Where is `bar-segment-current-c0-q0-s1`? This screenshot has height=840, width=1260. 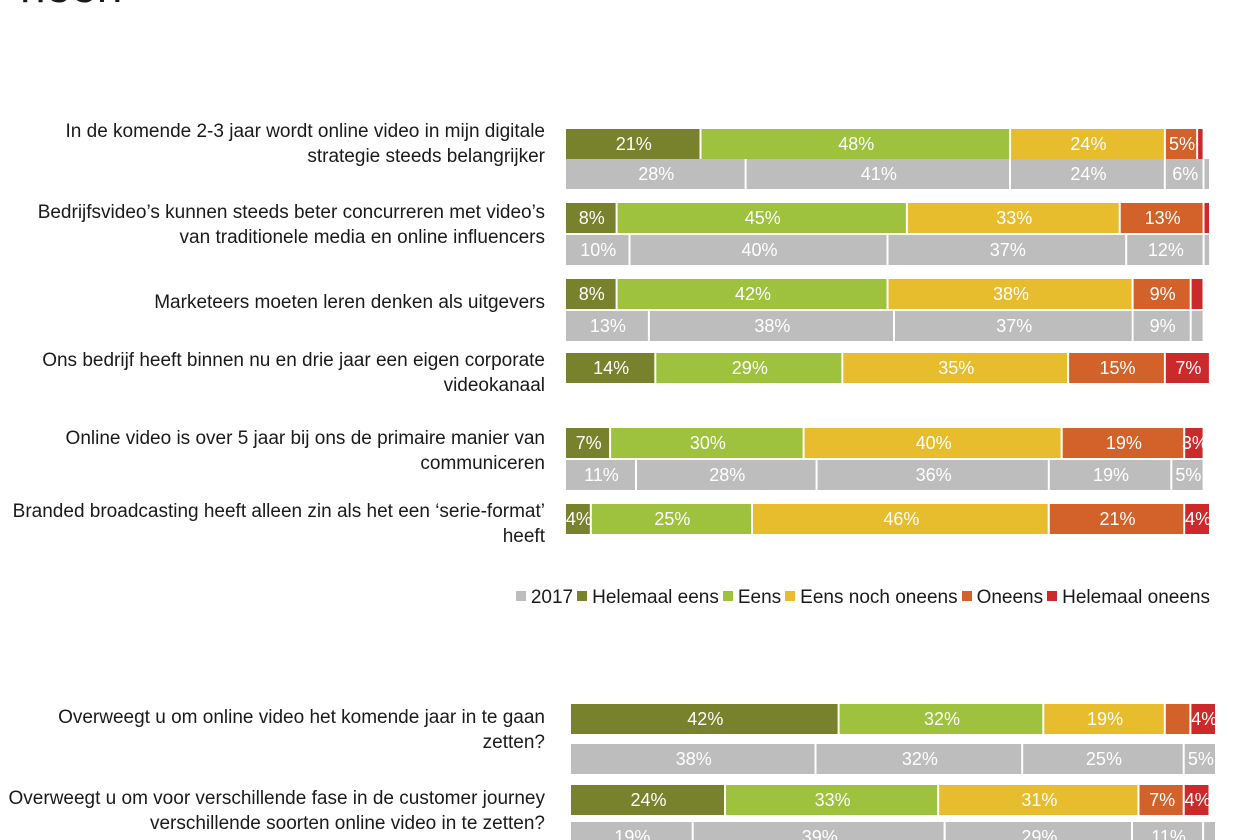 bar-segment-current-c0-q0-s1 is located at coordinates (855, 144).